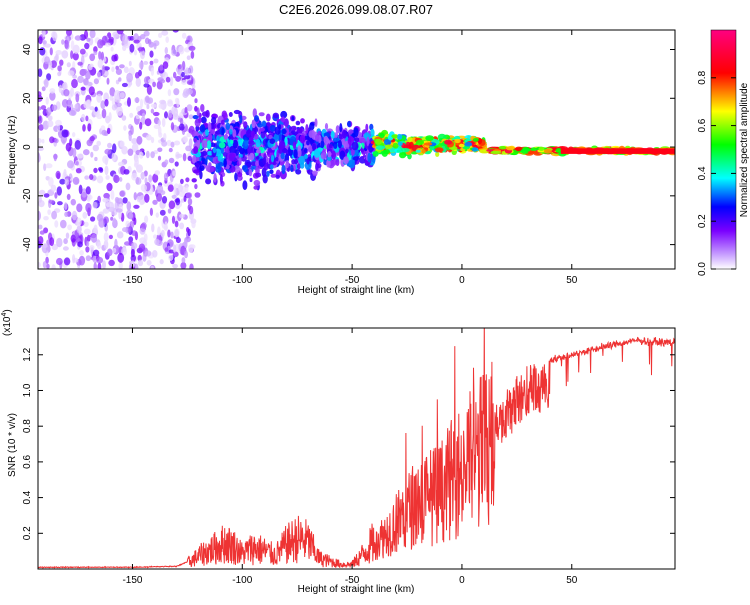 This screenshot has height=605, width=750. What do you see at coordinates (702, 269) in the screenshot?
I see `colorbar-tick-label: 0.0` at bounding box center [702, 269].